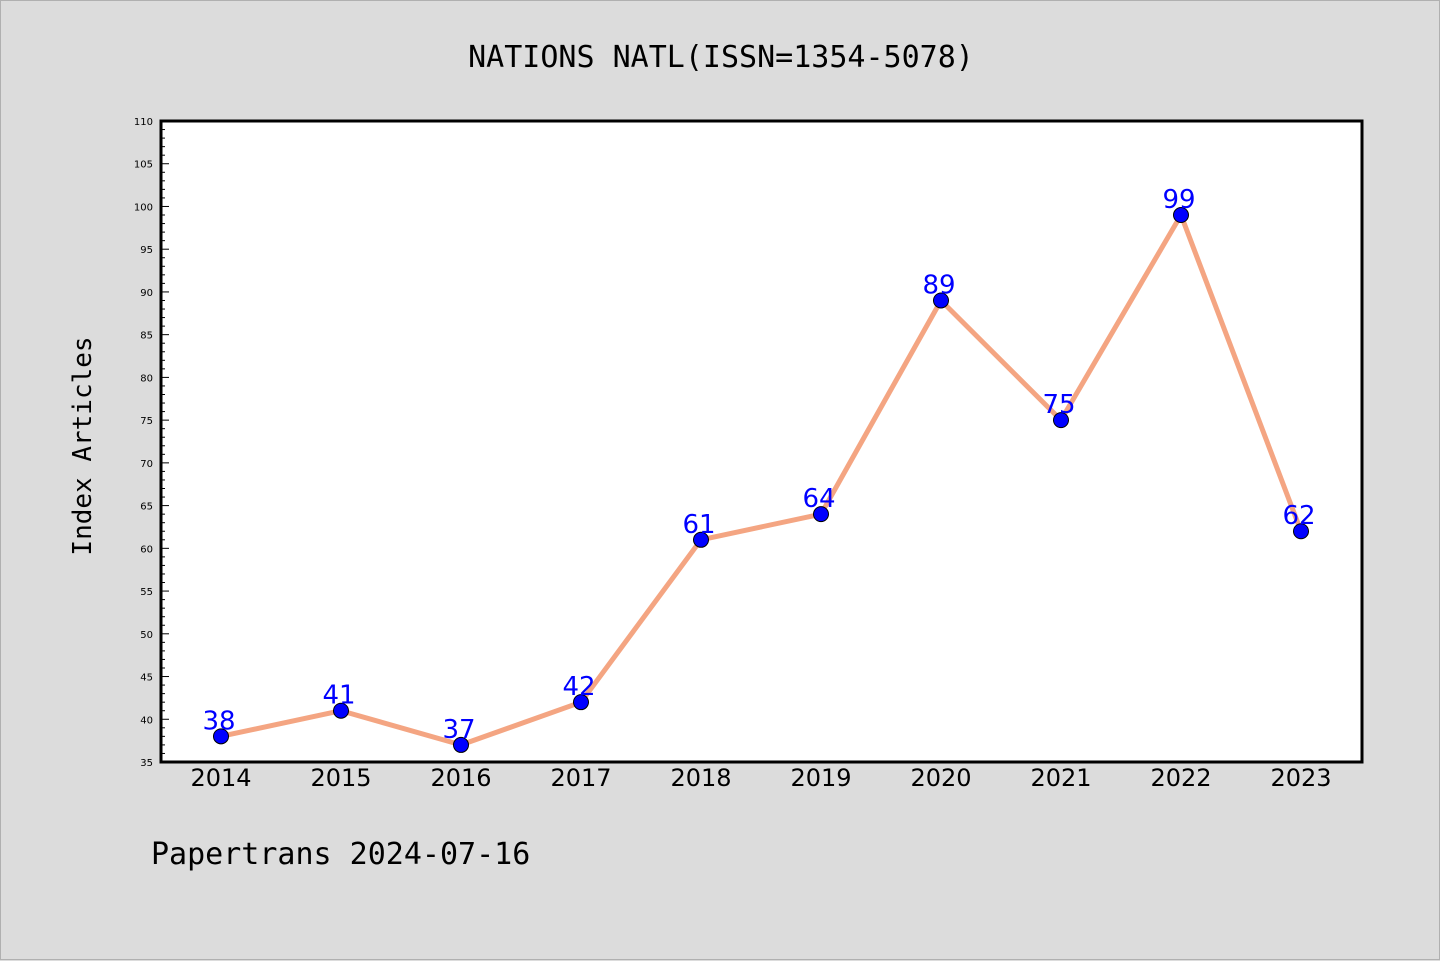 This screenshot has width=1440, height=961. Describe the element at coordinates (146, 763) in the screenshot. I see `y-tick-label: 35` at that location.